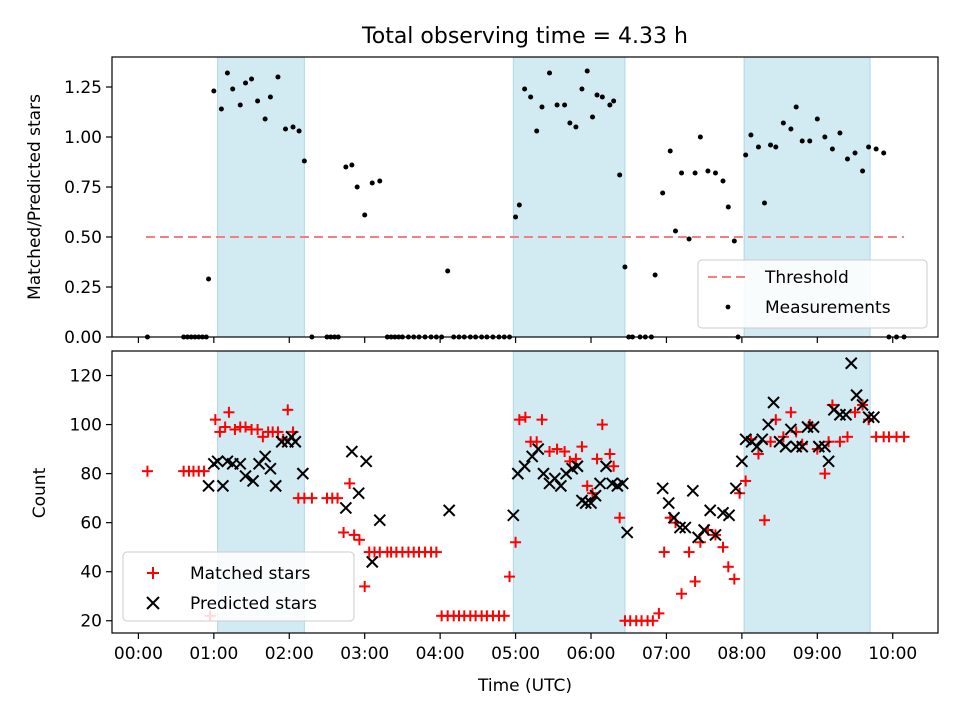  What do you see at coordinates (515, 340) in the screenshot?
I see `top-x-ticks` at bounding box center [515, 340].